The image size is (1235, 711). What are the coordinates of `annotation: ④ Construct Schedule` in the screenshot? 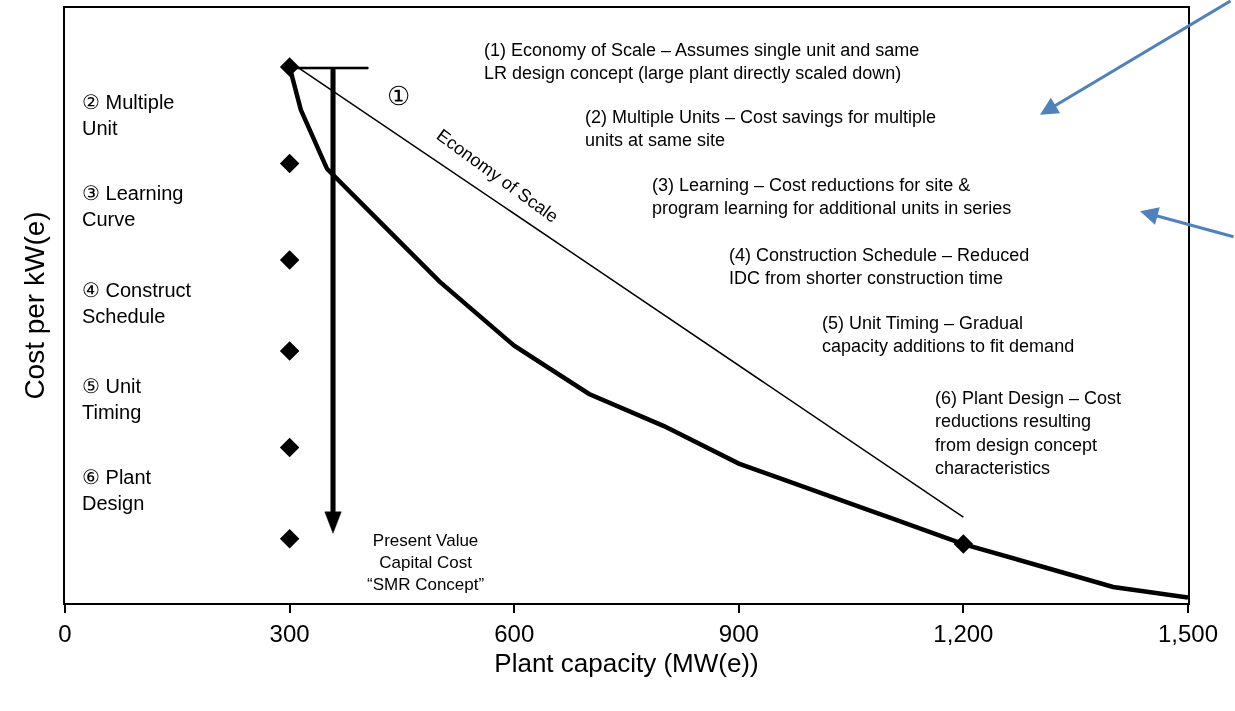 It's located at (137, 303).